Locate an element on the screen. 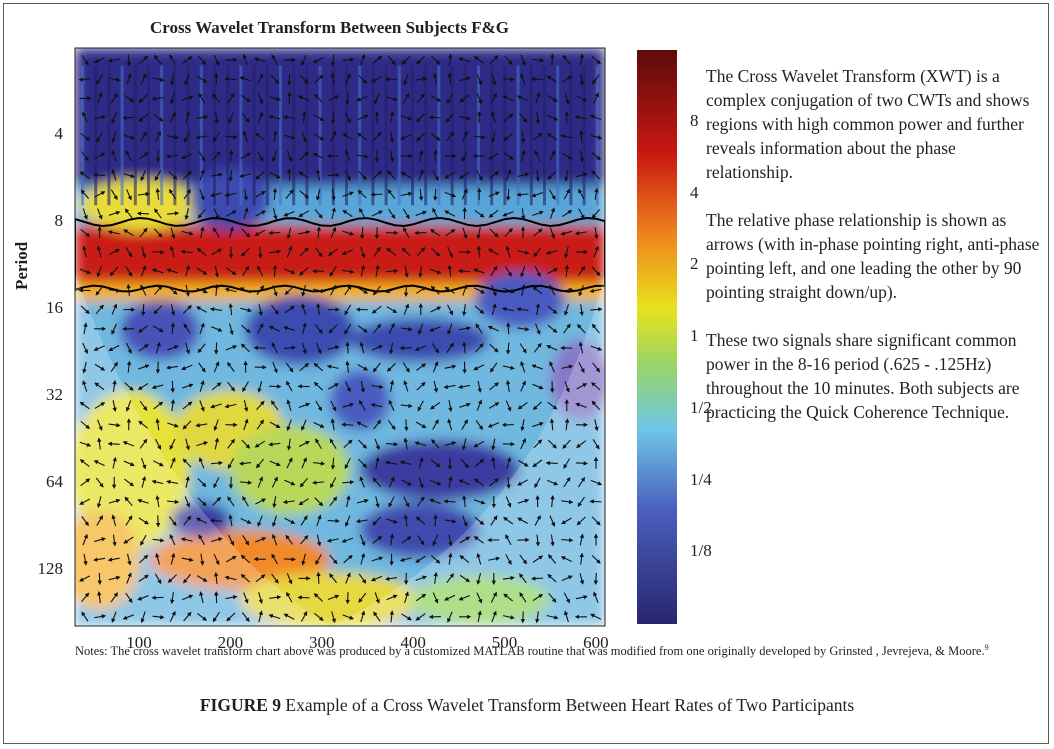 This screenshot has height=749, width=1054. colorbar-tick-label: 4 is located at coordinates (694, 192).